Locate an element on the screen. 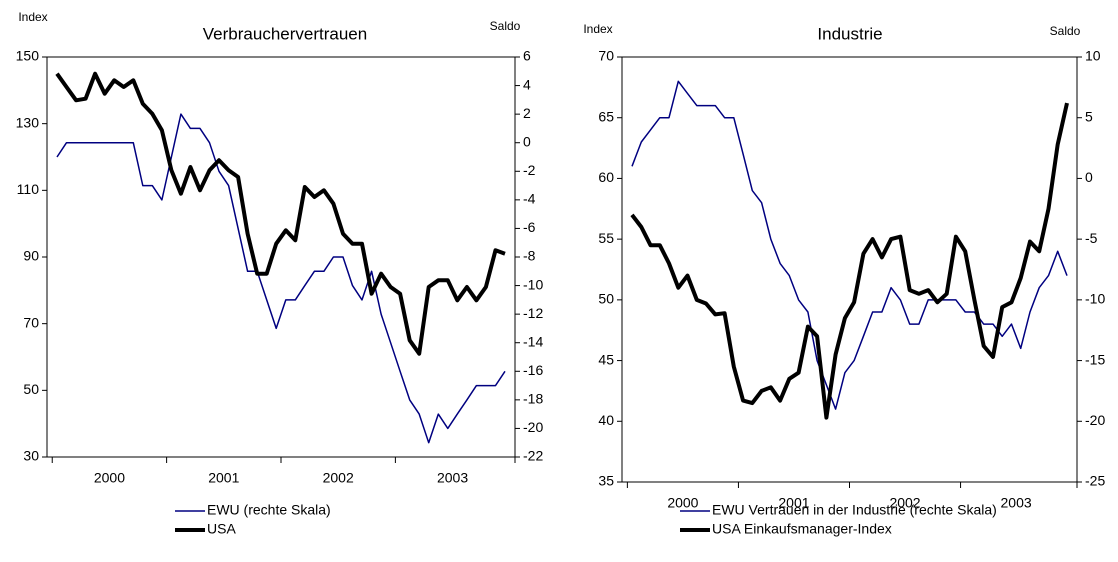 This screenshot has width=1118, height=562. y-tick-label: 35 is located at coordinates (606, 481).